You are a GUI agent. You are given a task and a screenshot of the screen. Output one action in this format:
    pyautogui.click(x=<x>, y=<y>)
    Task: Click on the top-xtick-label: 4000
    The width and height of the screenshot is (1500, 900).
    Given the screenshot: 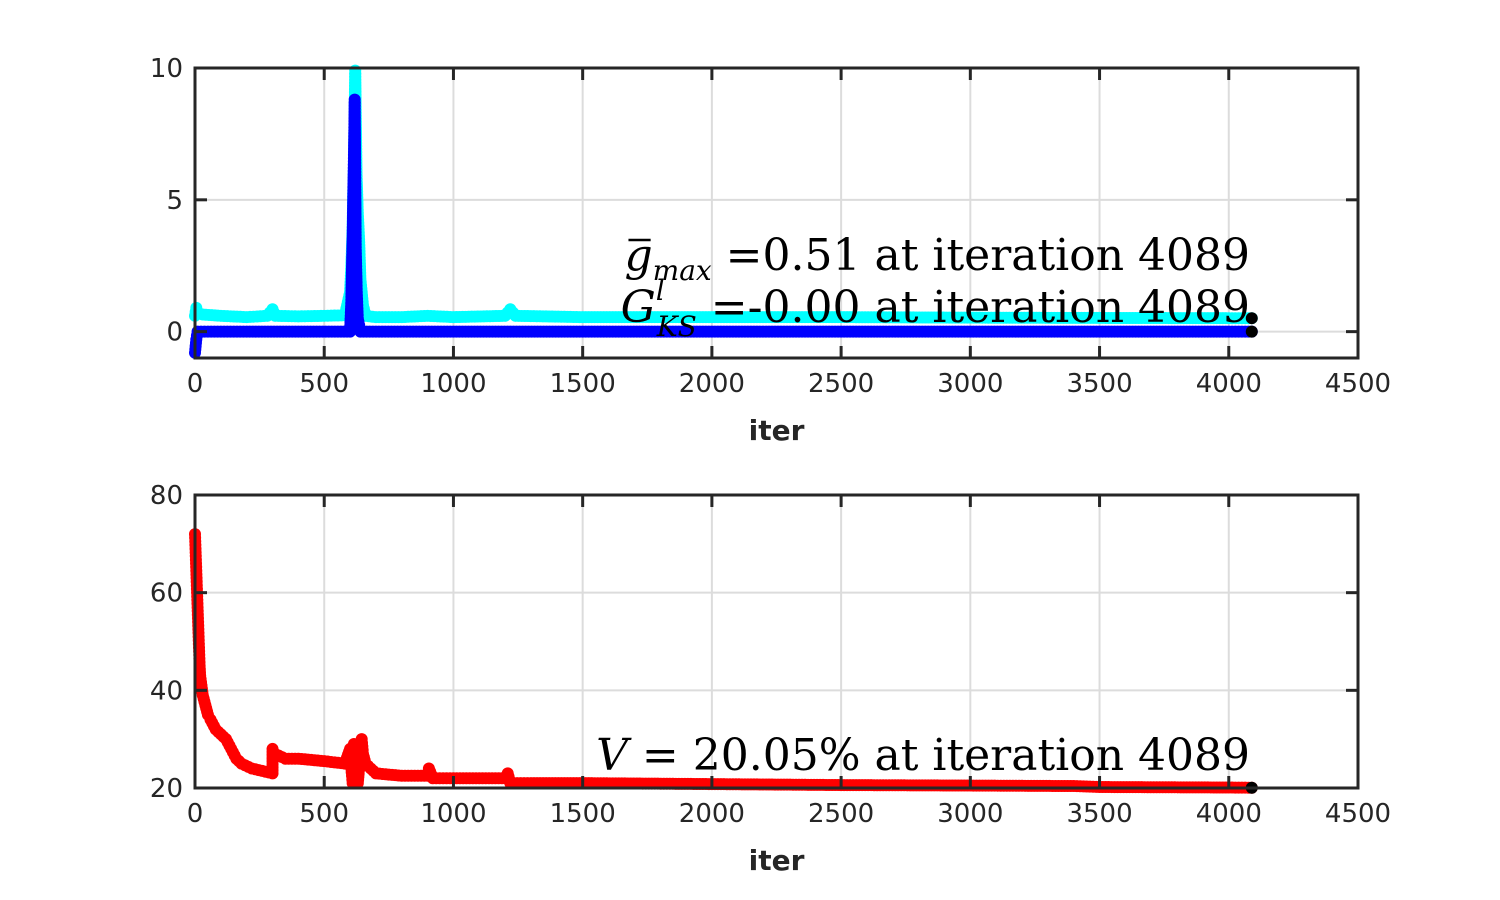 What is the action you would take?
    pyautogui.click(x=1229, y=384)
    